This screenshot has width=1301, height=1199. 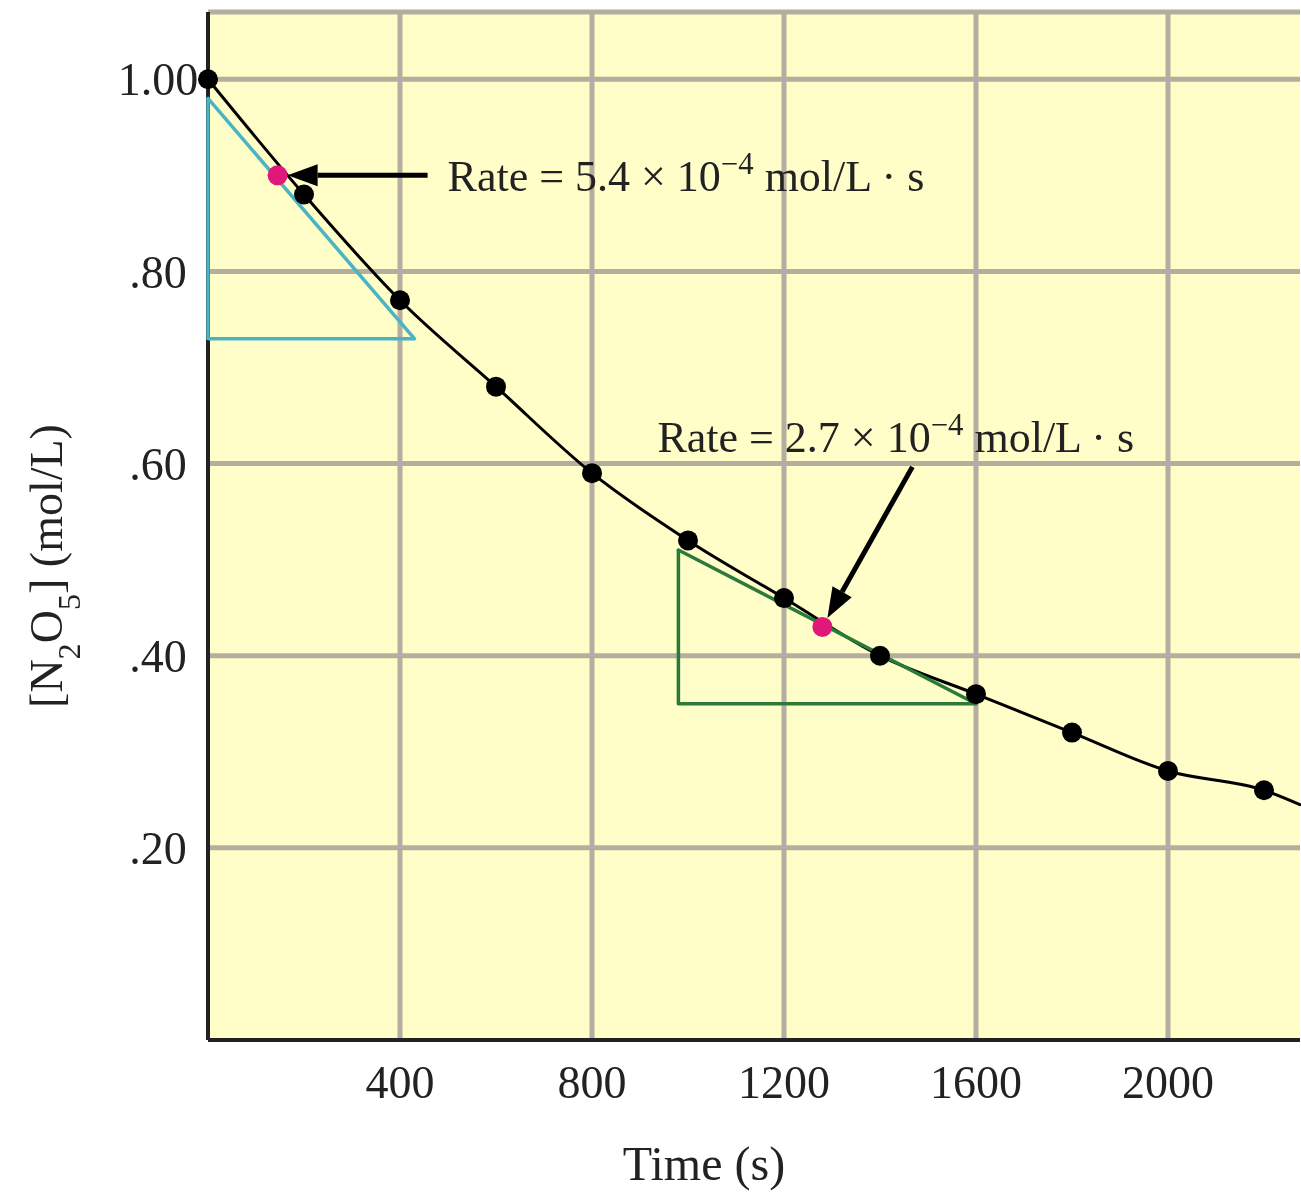 I want to click on annotation: Rate = 5.4 × 10$^{−4}$ mol/L · s, so click(x=686, y=173).